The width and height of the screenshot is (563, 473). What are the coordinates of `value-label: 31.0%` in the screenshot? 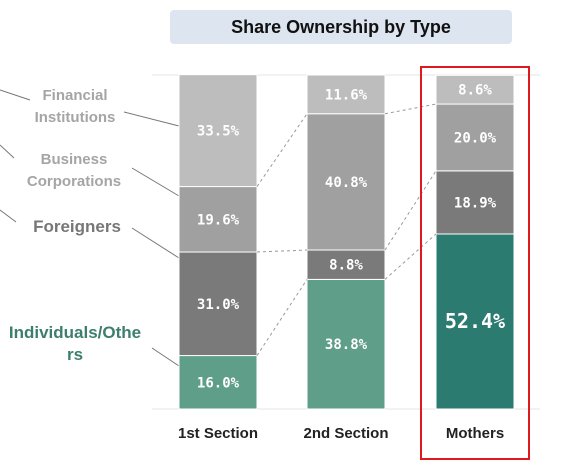 It's located at (218, 305).